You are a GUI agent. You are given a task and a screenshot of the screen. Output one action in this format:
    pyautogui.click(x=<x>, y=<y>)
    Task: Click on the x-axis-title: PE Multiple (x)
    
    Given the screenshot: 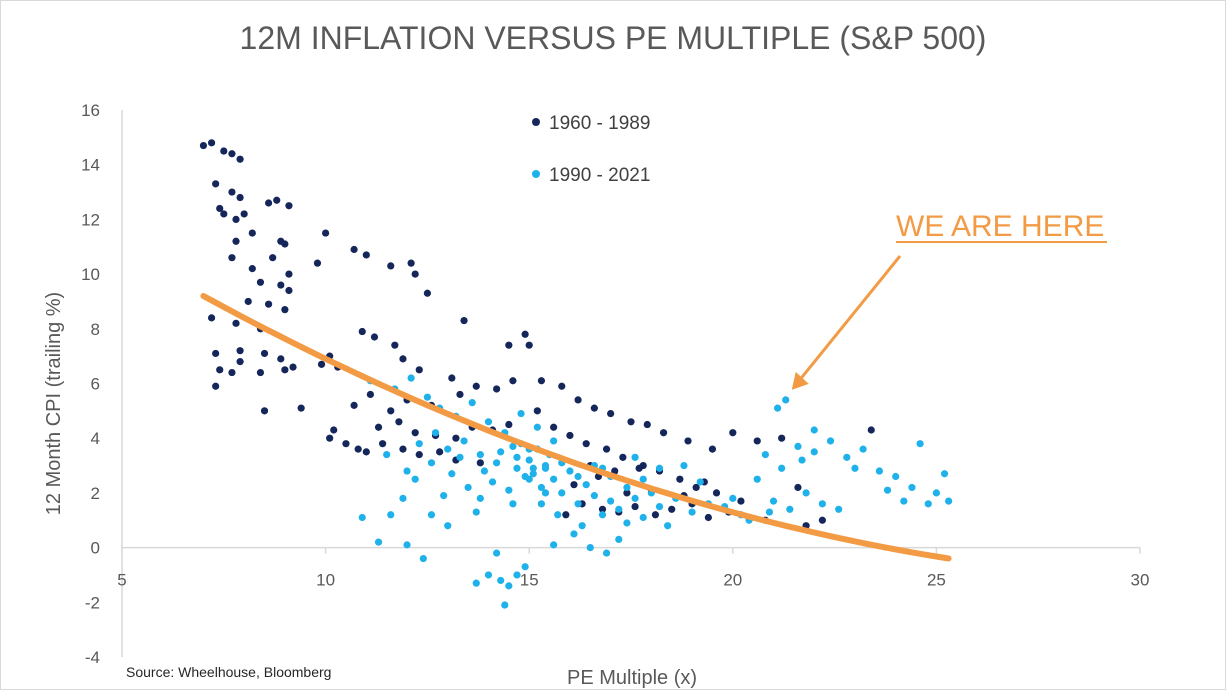 What is the action you would take?
    pyautogui.click(x=632, y=678)
    